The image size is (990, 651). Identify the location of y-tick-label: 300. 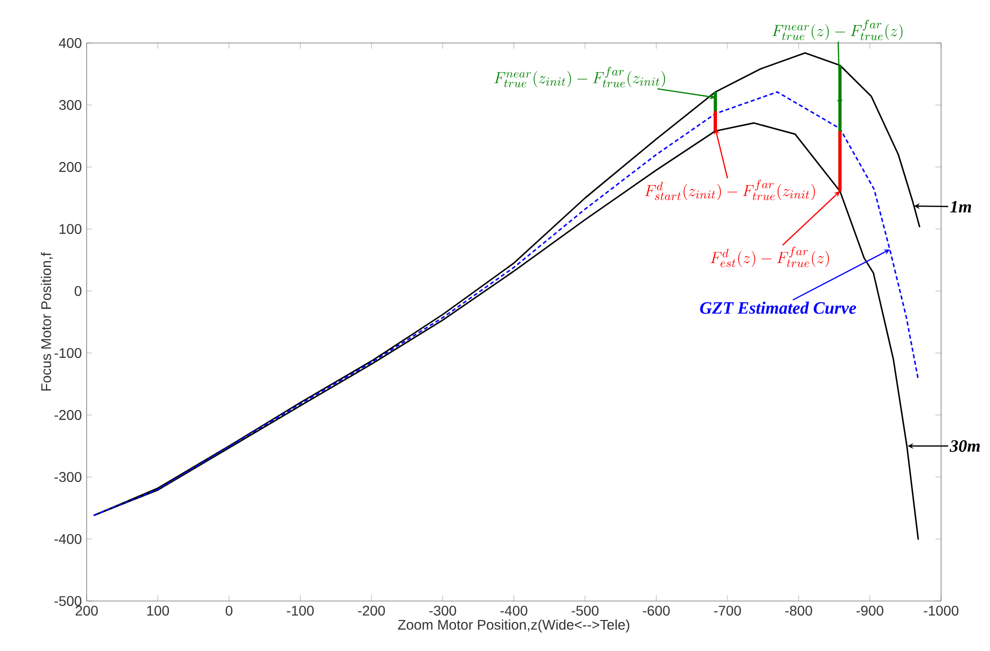
(70, 105).